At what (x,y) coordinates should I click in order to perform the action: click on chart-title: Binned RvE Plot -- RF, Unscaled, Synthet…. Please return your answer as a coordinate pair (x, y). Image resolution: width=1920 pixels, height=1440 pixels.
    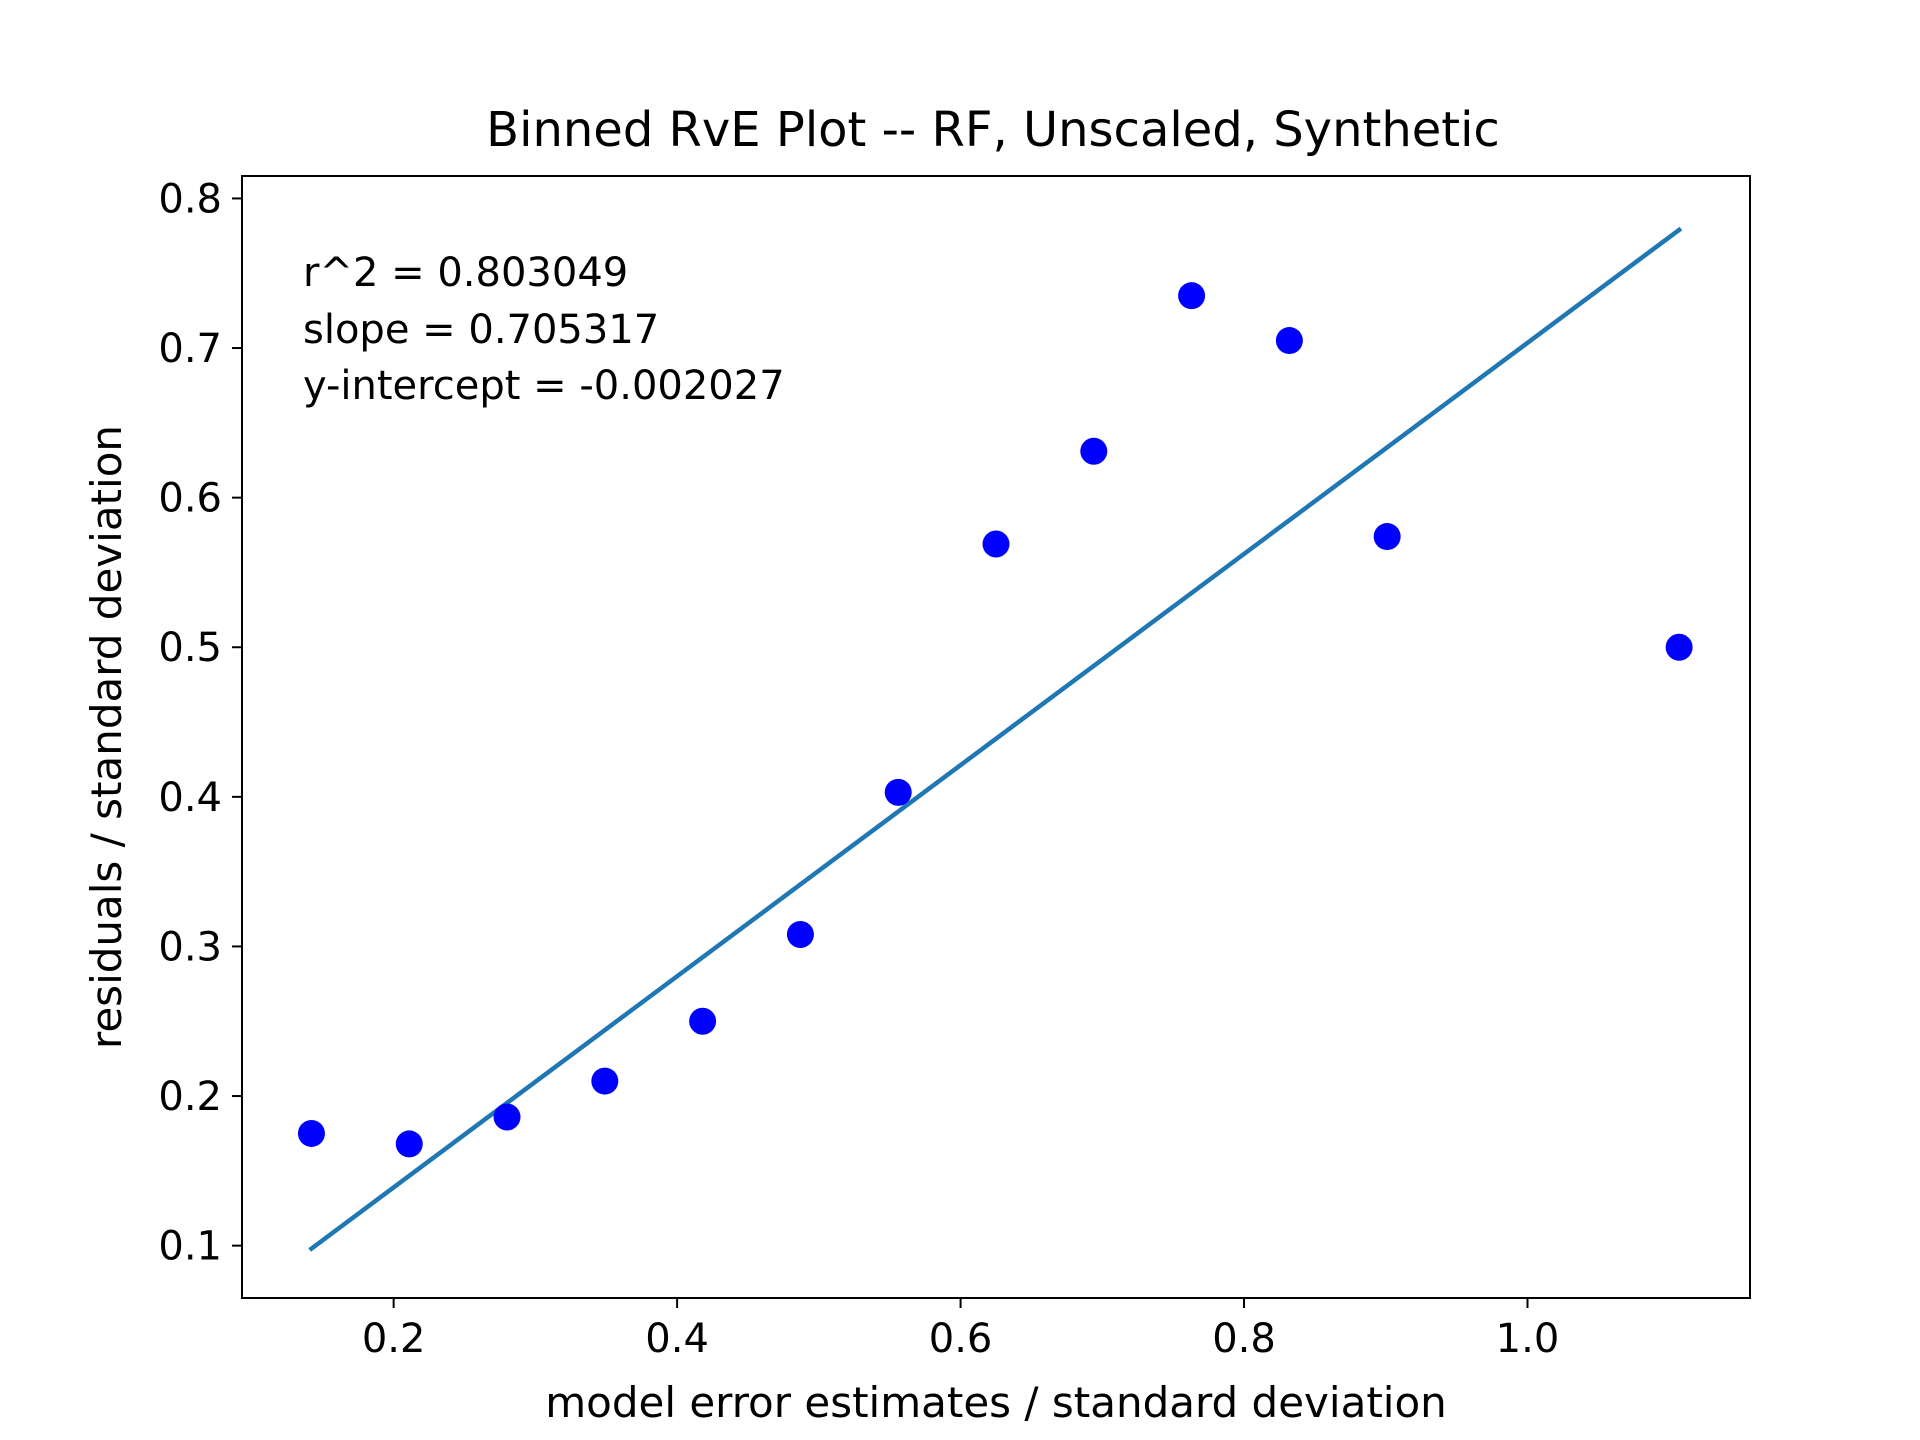
    Looking at the image, I should click on (993, 130).